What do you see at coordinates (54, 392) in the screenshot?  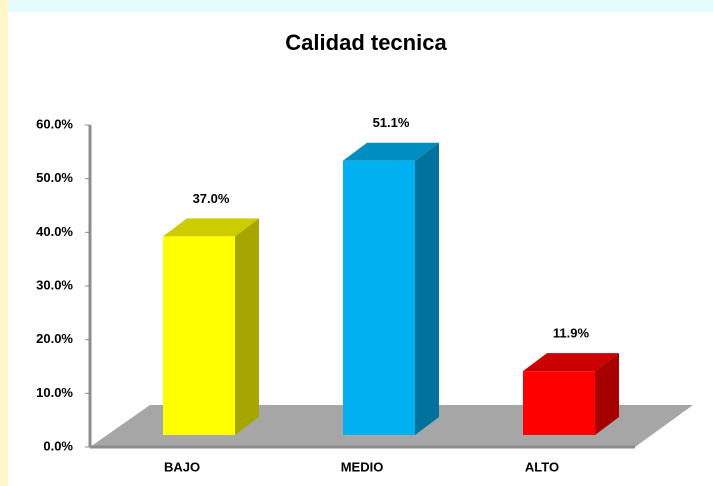 I see `y-tick-label: 10.0%` at bounding box center [54, 392].